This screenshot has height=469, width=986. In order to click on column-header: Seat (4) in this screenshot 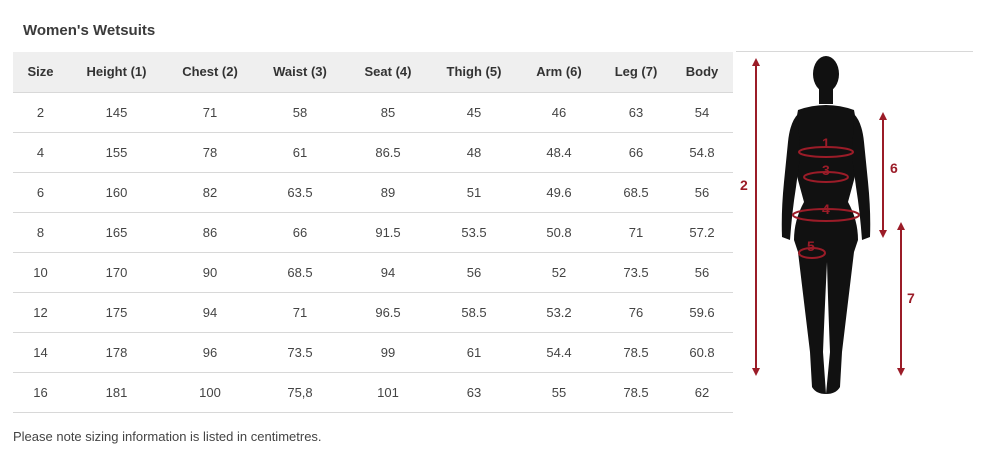, I will do `click(388, 72)`.